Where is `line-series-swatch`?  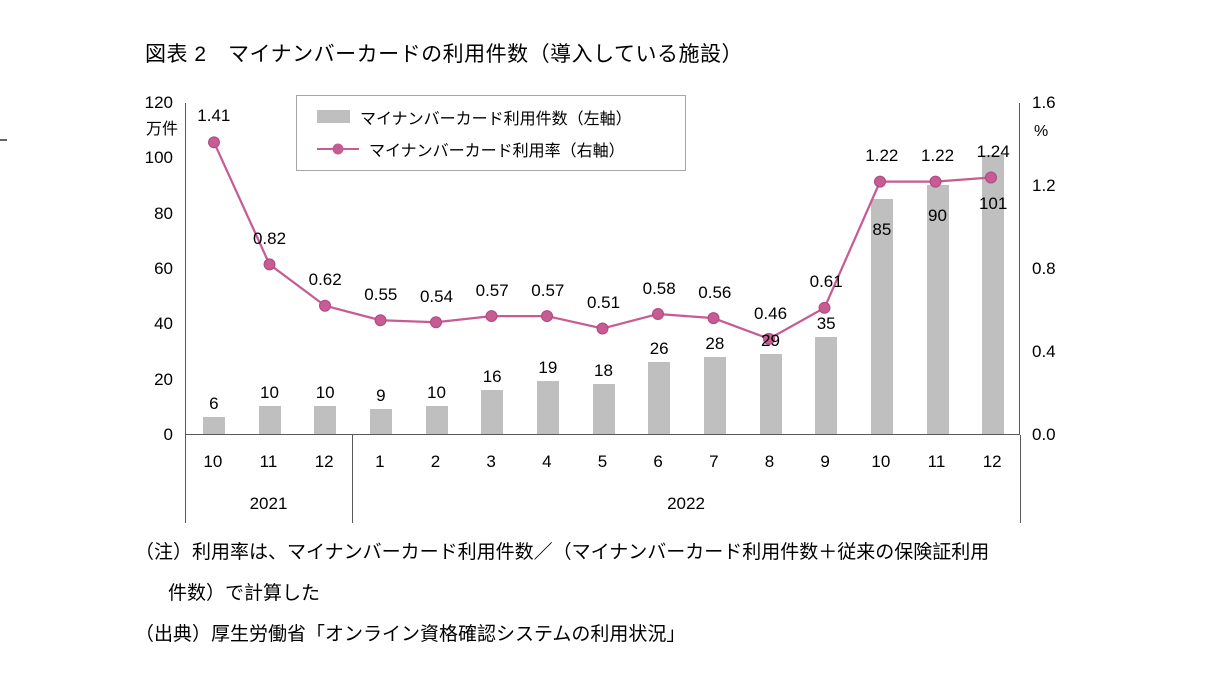
line-series-swatch is located at coordinates (338, 149).